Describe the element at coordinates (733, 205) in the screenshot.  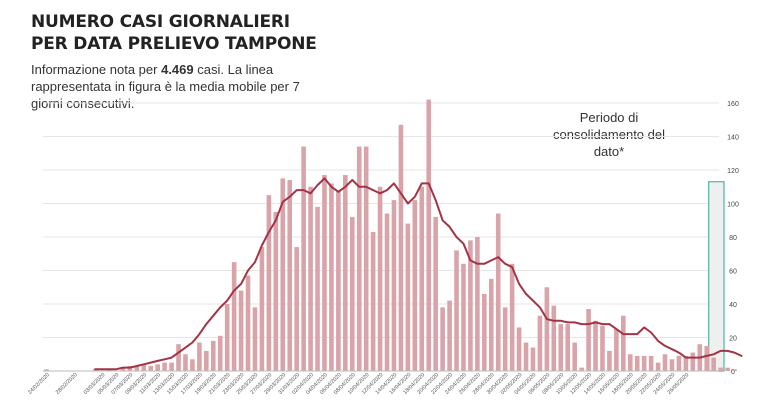
I see `y-tick-label: 100` at that location.